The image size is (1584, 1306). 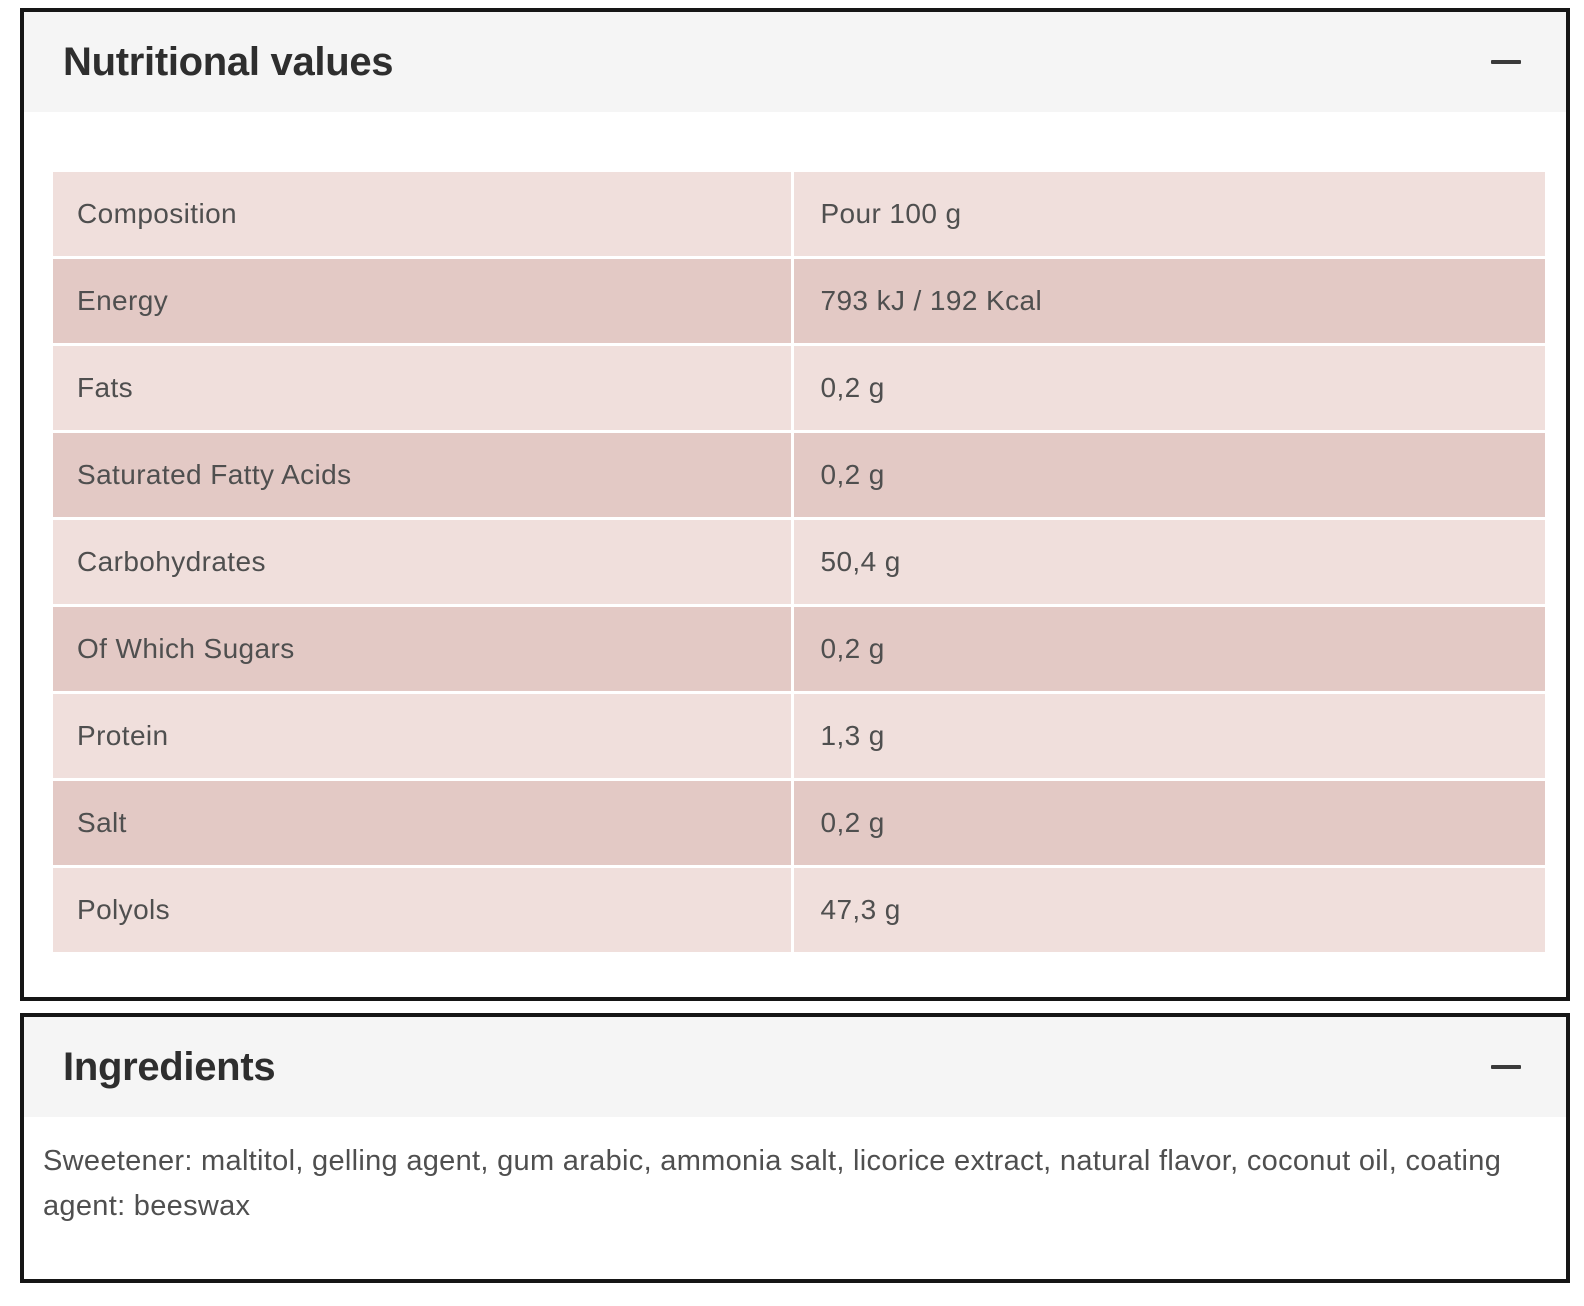 I want to click on ingredients-header: Ingredients, so click(x=795, y=1067).